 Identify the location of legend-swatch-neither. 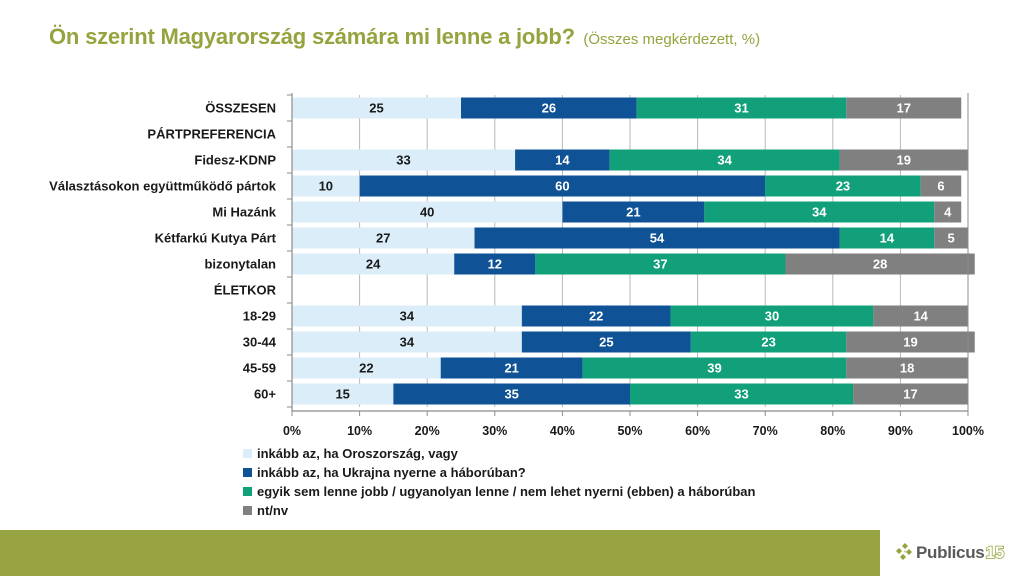
(247, 491).